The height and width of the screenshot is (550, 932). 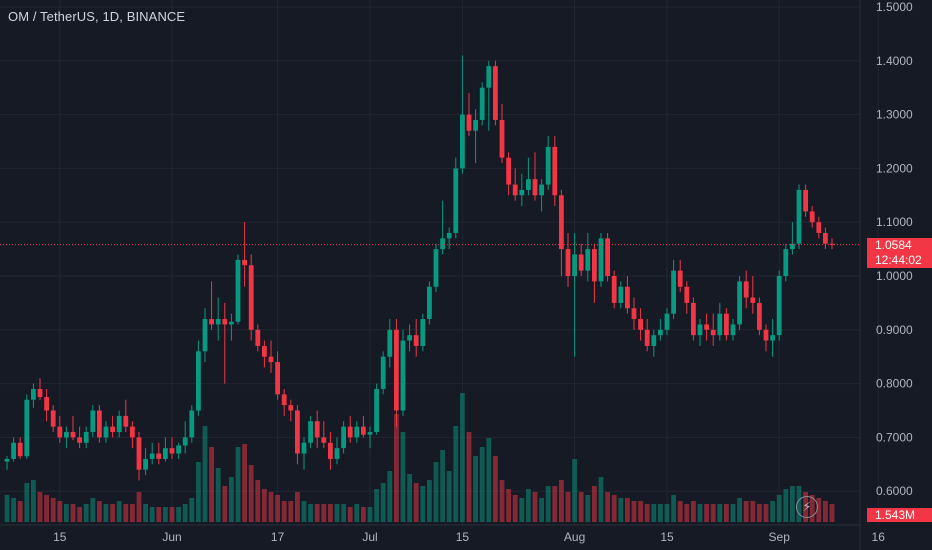 I want to click on x-tick-label: Aug, so click(x=574, y=537).